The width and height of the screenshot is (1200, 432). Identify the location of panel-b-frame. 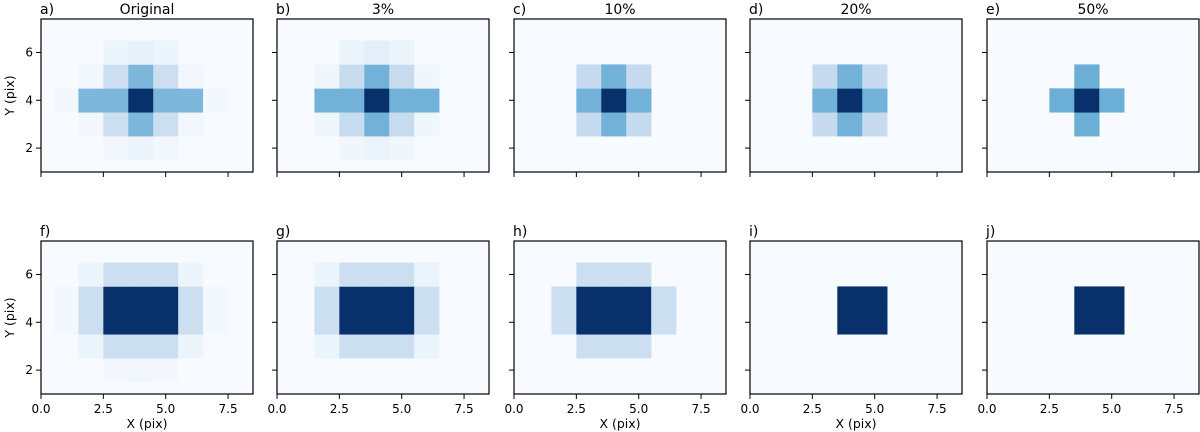
(383, 95).